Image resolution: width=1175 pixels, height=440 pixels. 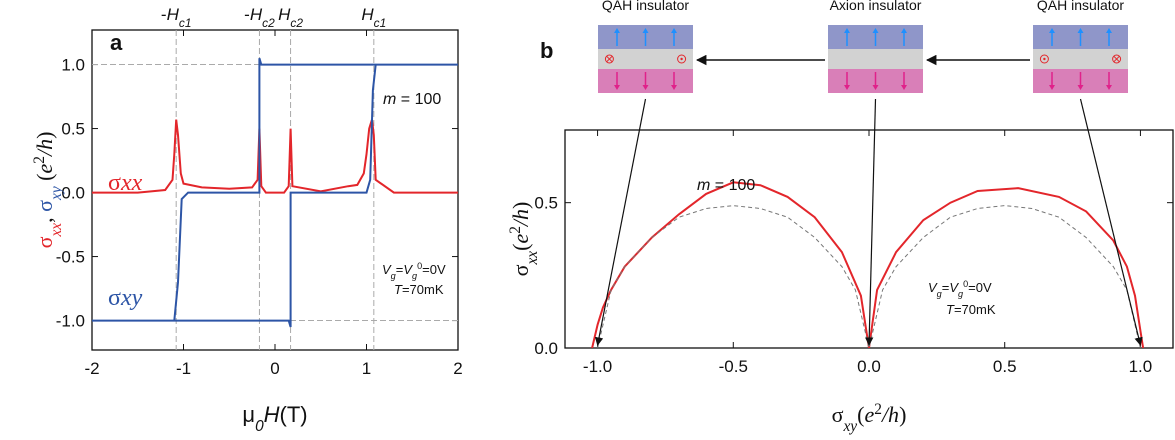 I want to click on label-part: (, so click(x=860, y=414).